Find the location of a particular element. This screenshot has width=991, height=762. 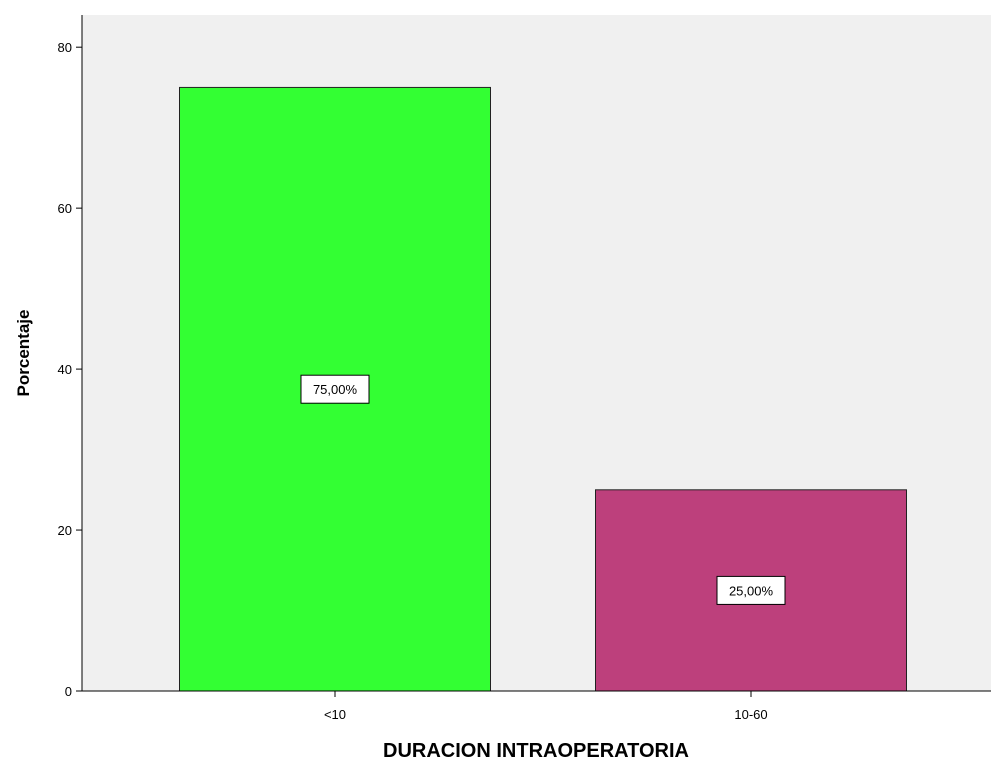

x-axis-title: DURACION INTRAOPERATORIA is located at coordinates (536, 751).